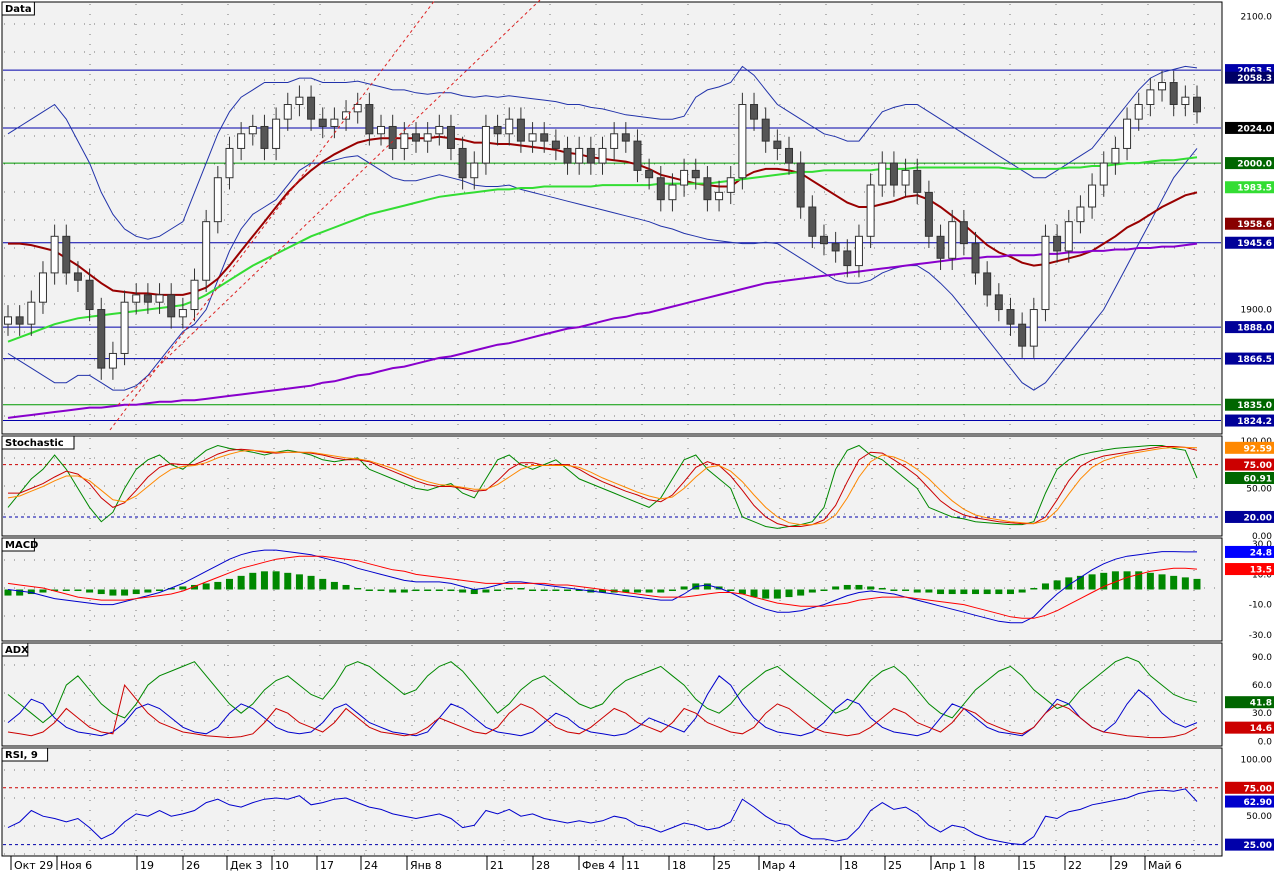 The height and width of the screenshot is (872, 1276). Describe the element at coordinates (612, 802) in the screenshot. I see `panel-4-plot-area` at that location.